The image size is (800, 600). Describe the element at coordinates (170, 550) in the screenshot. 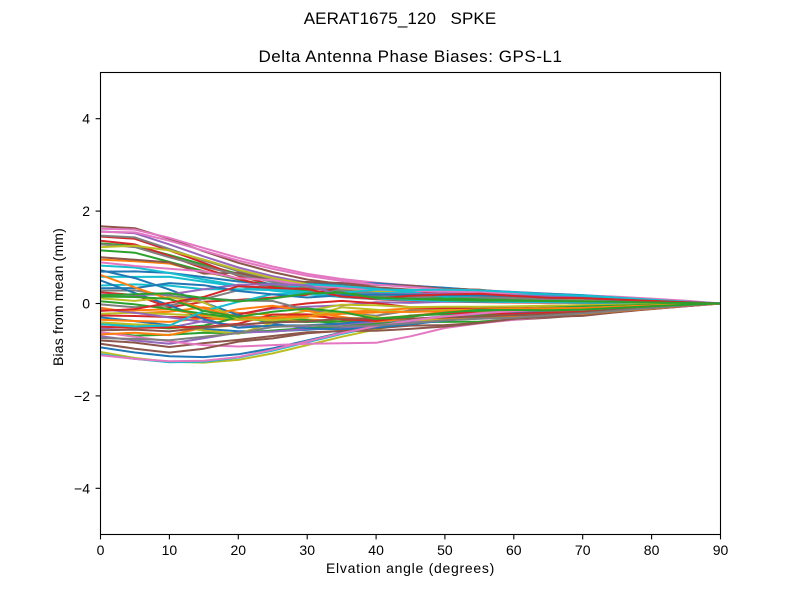

I see `svg-text: 10` at that location.